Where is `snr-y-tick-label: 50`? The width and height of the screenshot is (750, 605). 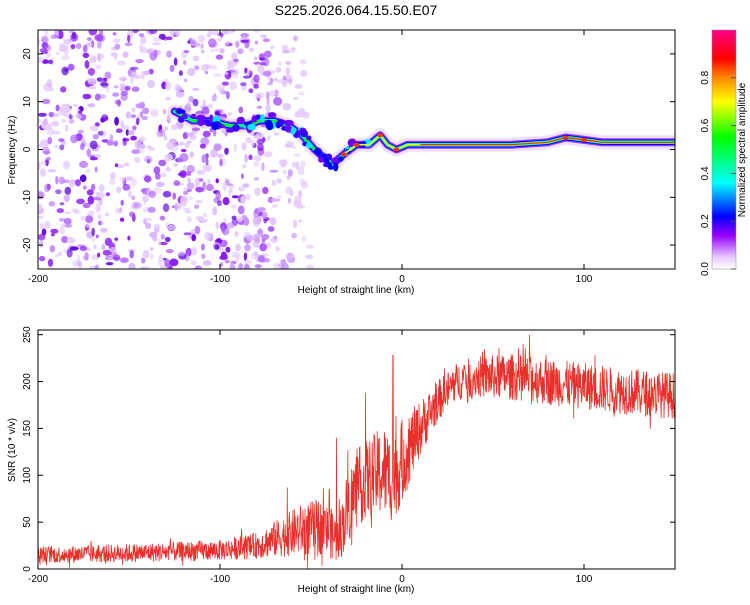 snr-y-tick-label: 50 is located at coordinates (27, 522).